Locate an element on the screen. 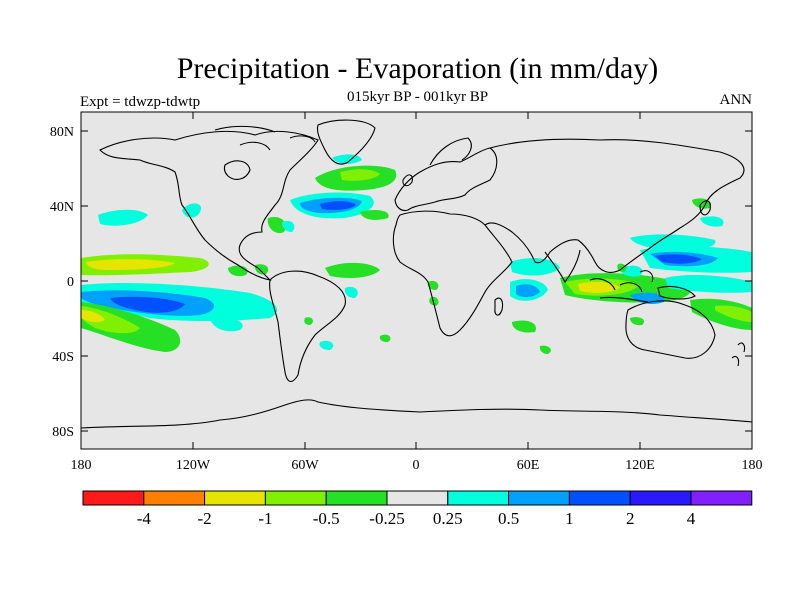 The image size is (800, 600). colorbar-label: 0.5 is located at coordinates (508, 518).